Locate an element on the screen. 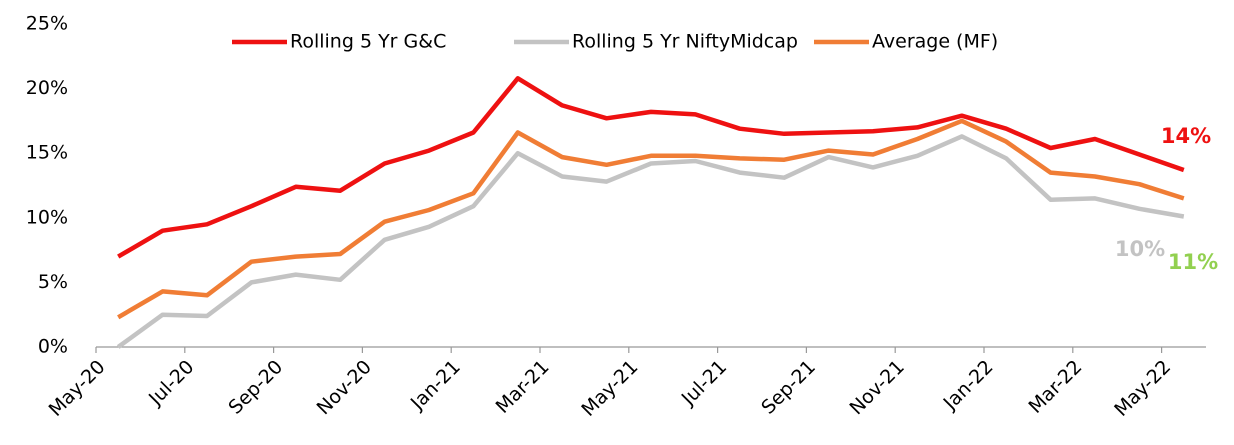 This screenshot has height=445, width=1234. annotation: 11% is located at coordinates (1193, 262).